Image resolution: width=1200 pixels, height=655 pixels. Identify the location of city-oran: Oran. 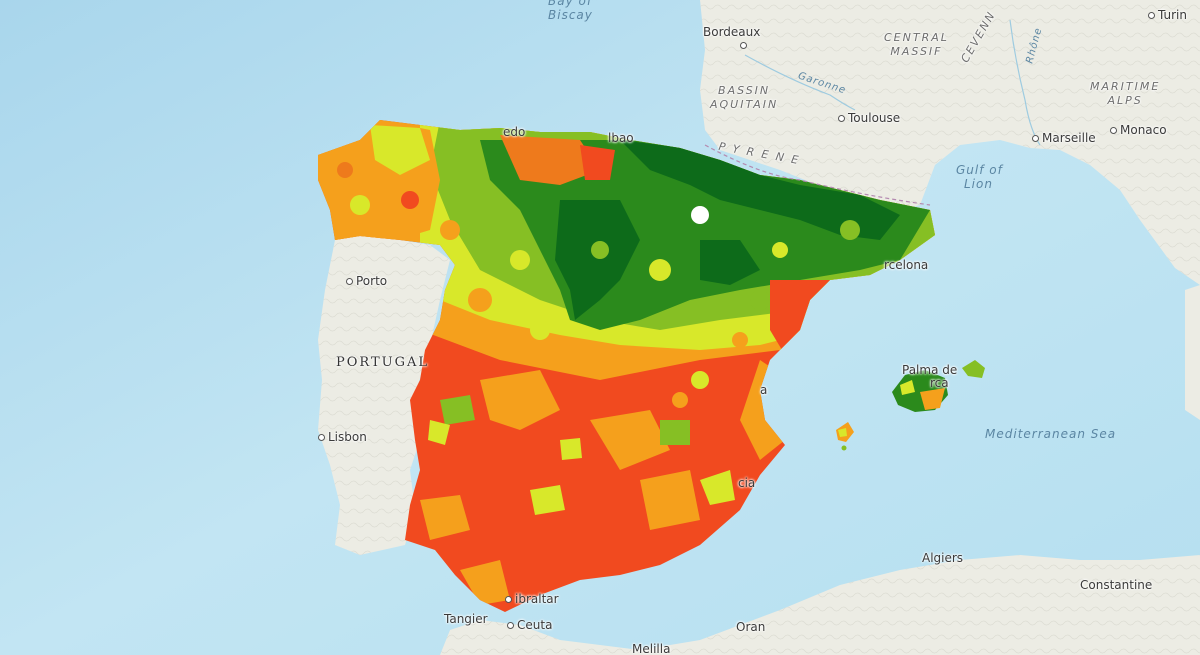
(750, 627).